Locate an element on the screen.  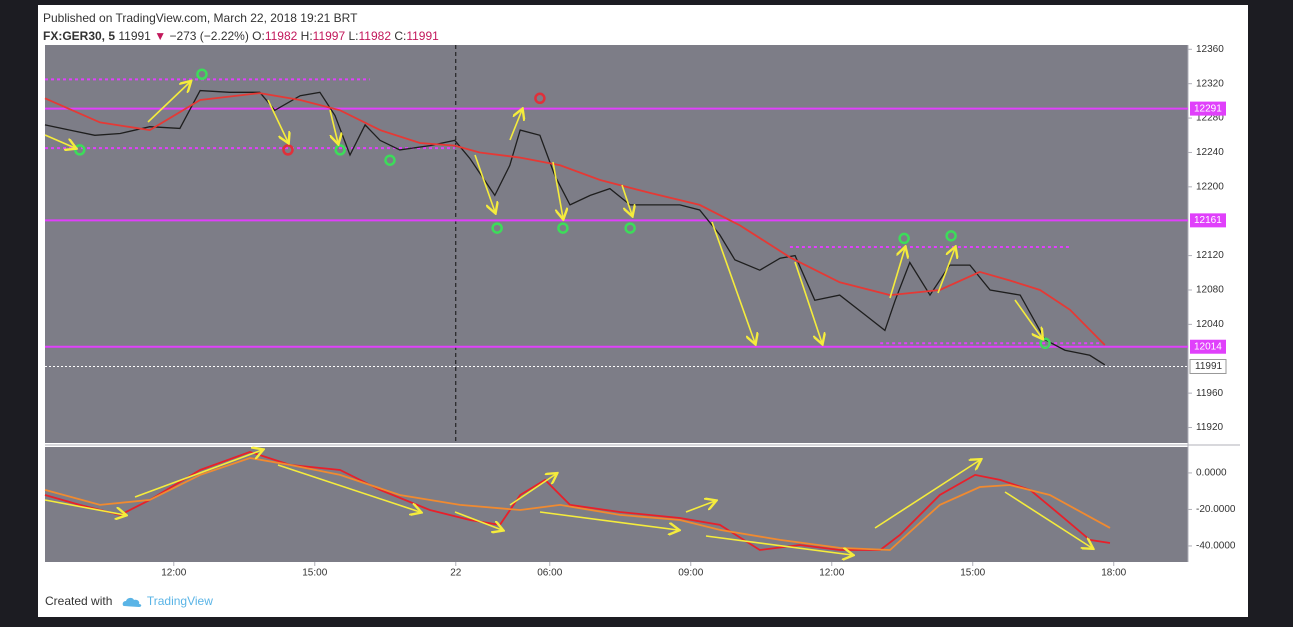
y-tick-label: 12200 is located at coordinates (1210, 186).